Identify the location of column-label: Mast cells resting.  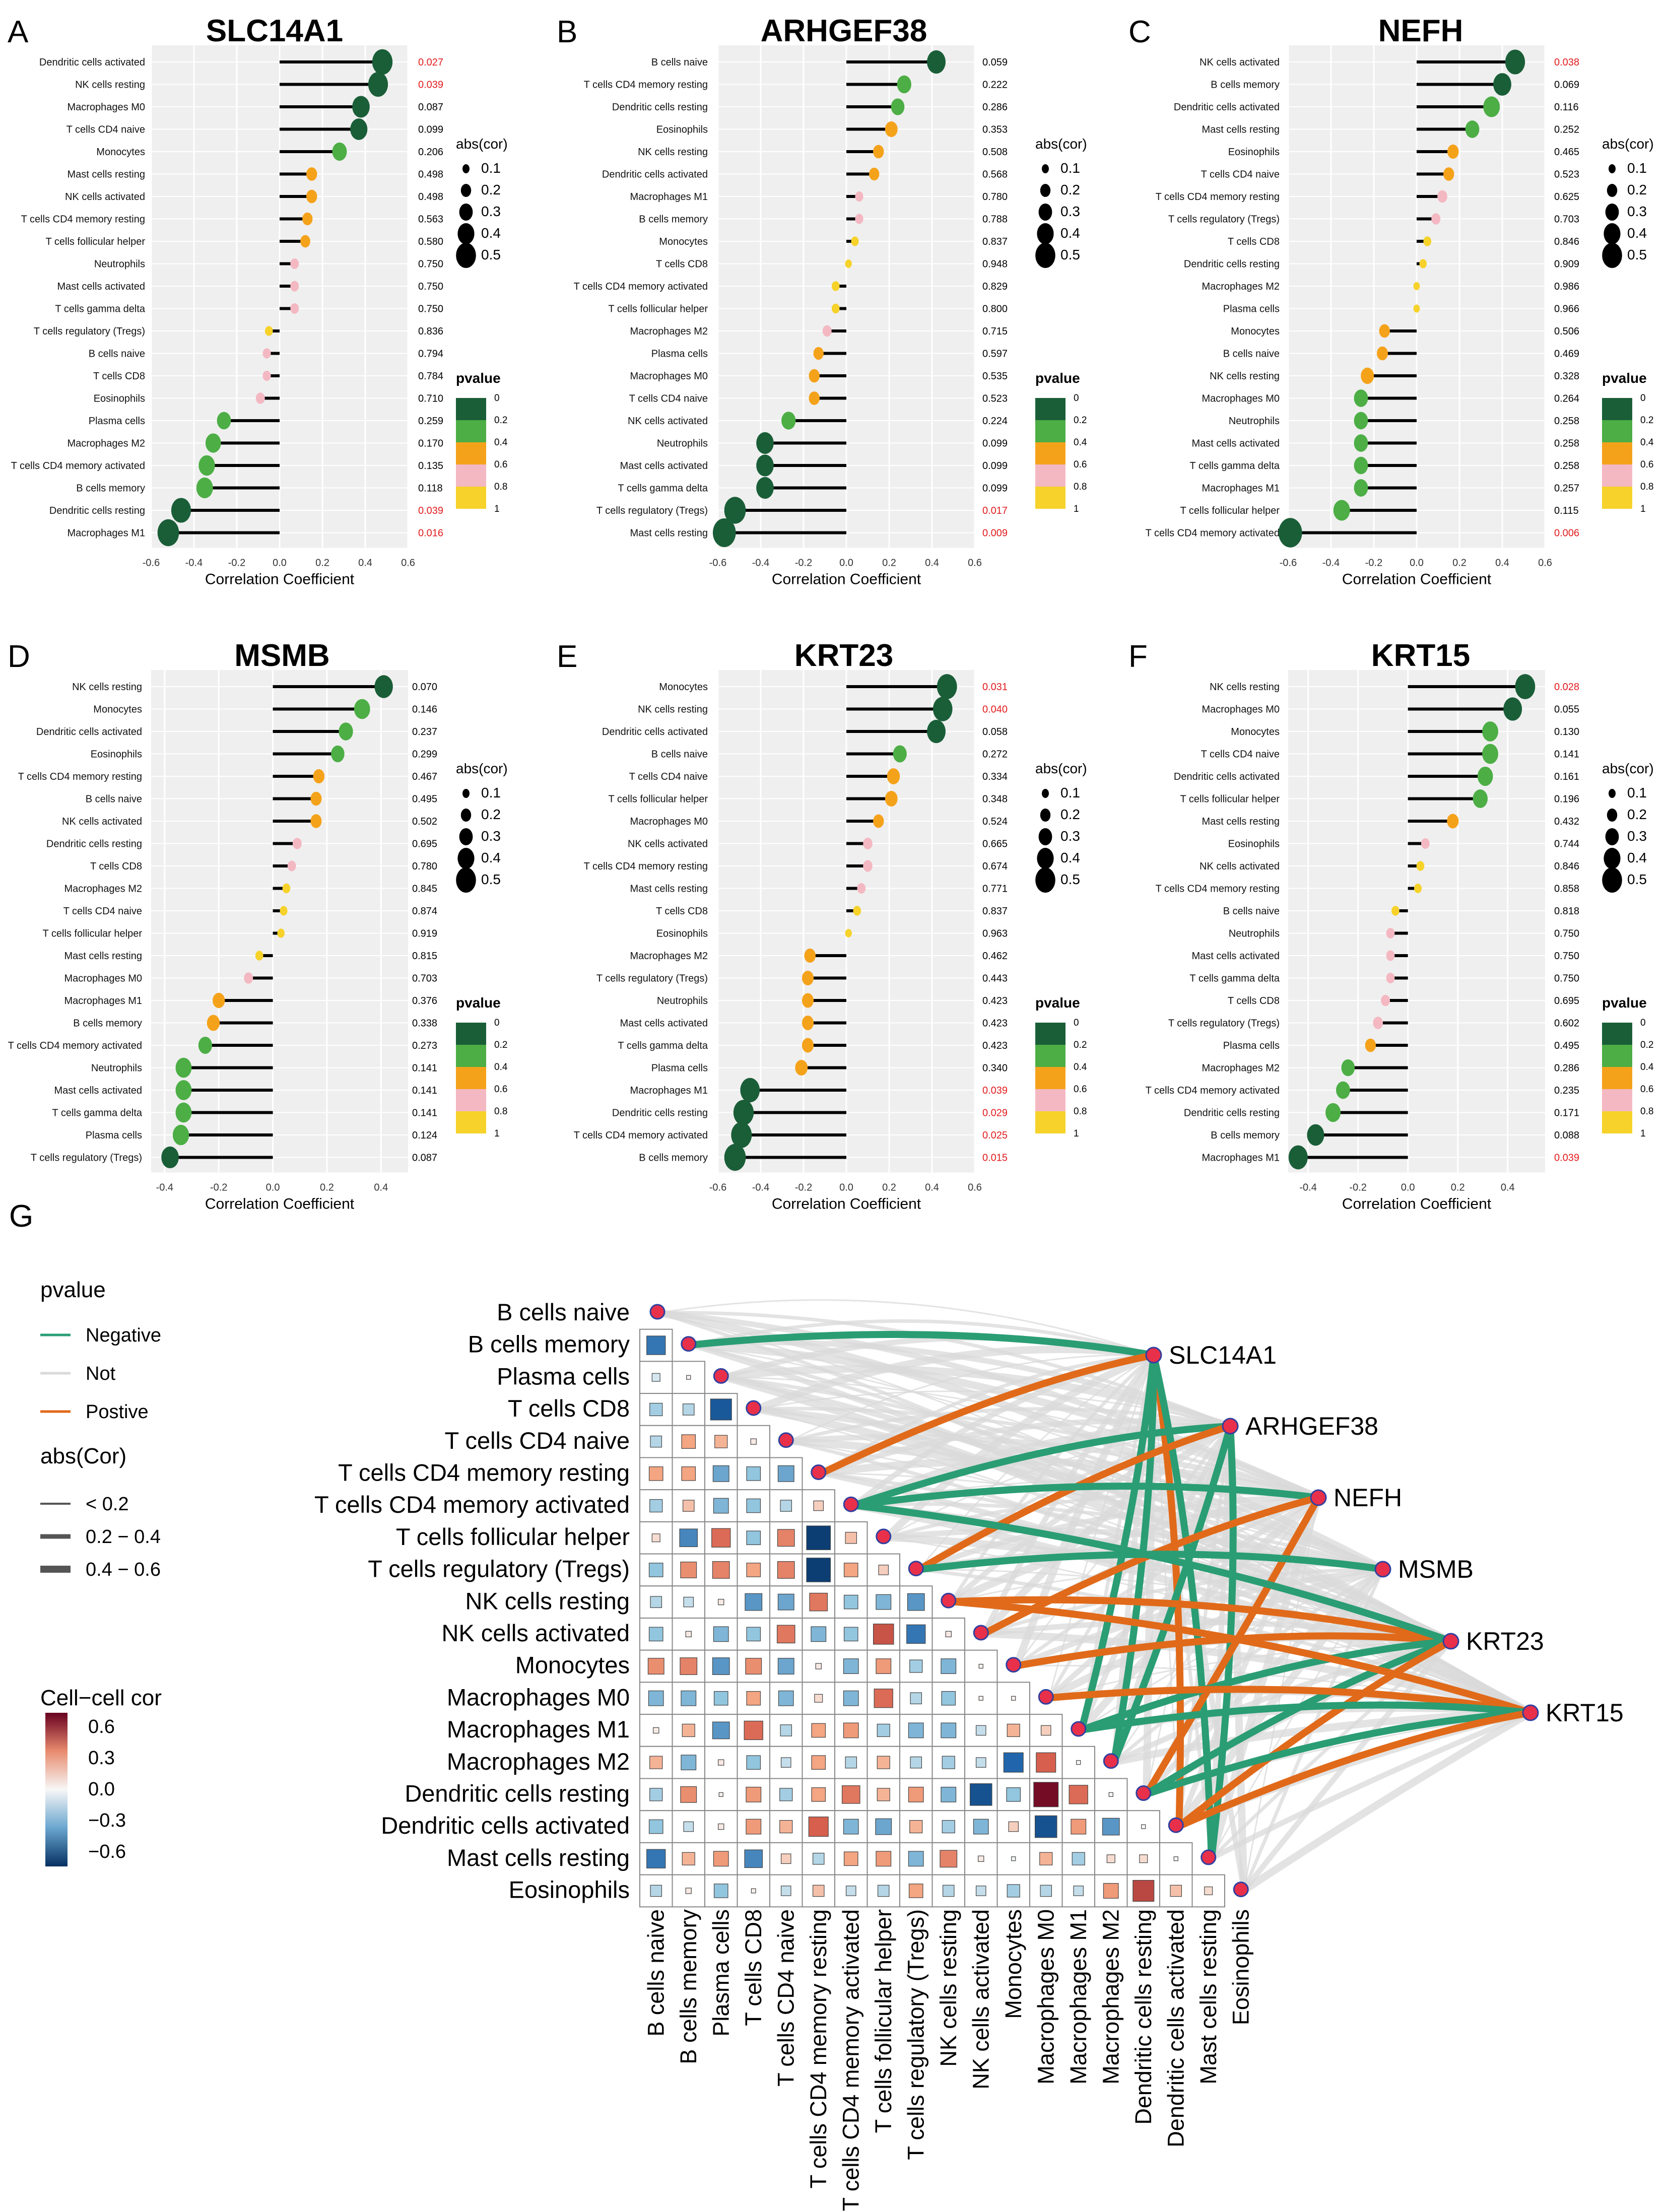
(1208, 1997).